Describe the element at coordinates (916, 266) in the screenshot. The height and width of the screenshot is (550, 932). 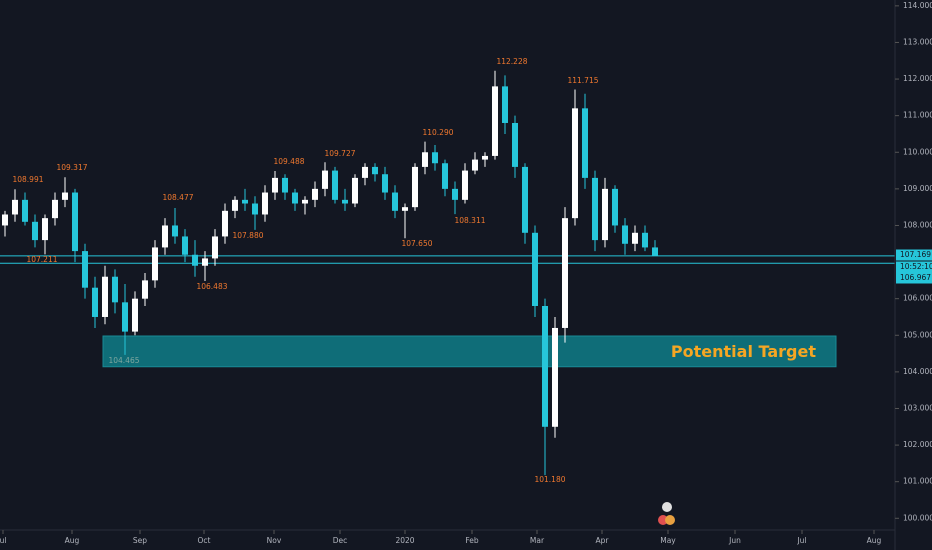
I see `price-tag-label: 10:52:10` at that location.